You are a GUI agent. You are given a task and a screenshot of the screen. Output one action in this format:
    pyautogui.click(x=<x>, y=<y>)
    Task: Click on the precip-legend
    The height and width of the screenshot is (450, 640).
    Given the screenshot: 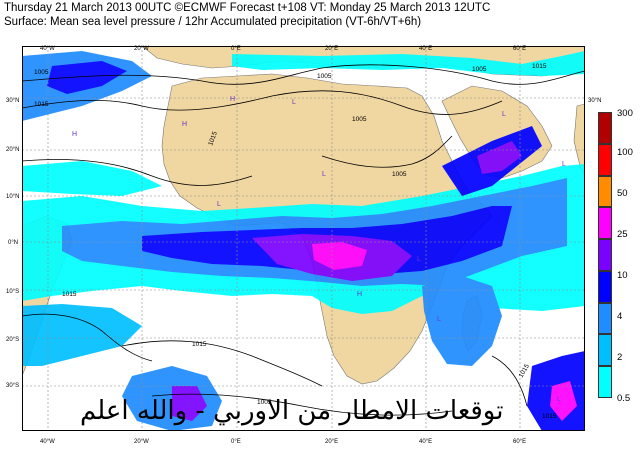 What is the action you would take?
    pyautogui.click(x=605, y=255)
    